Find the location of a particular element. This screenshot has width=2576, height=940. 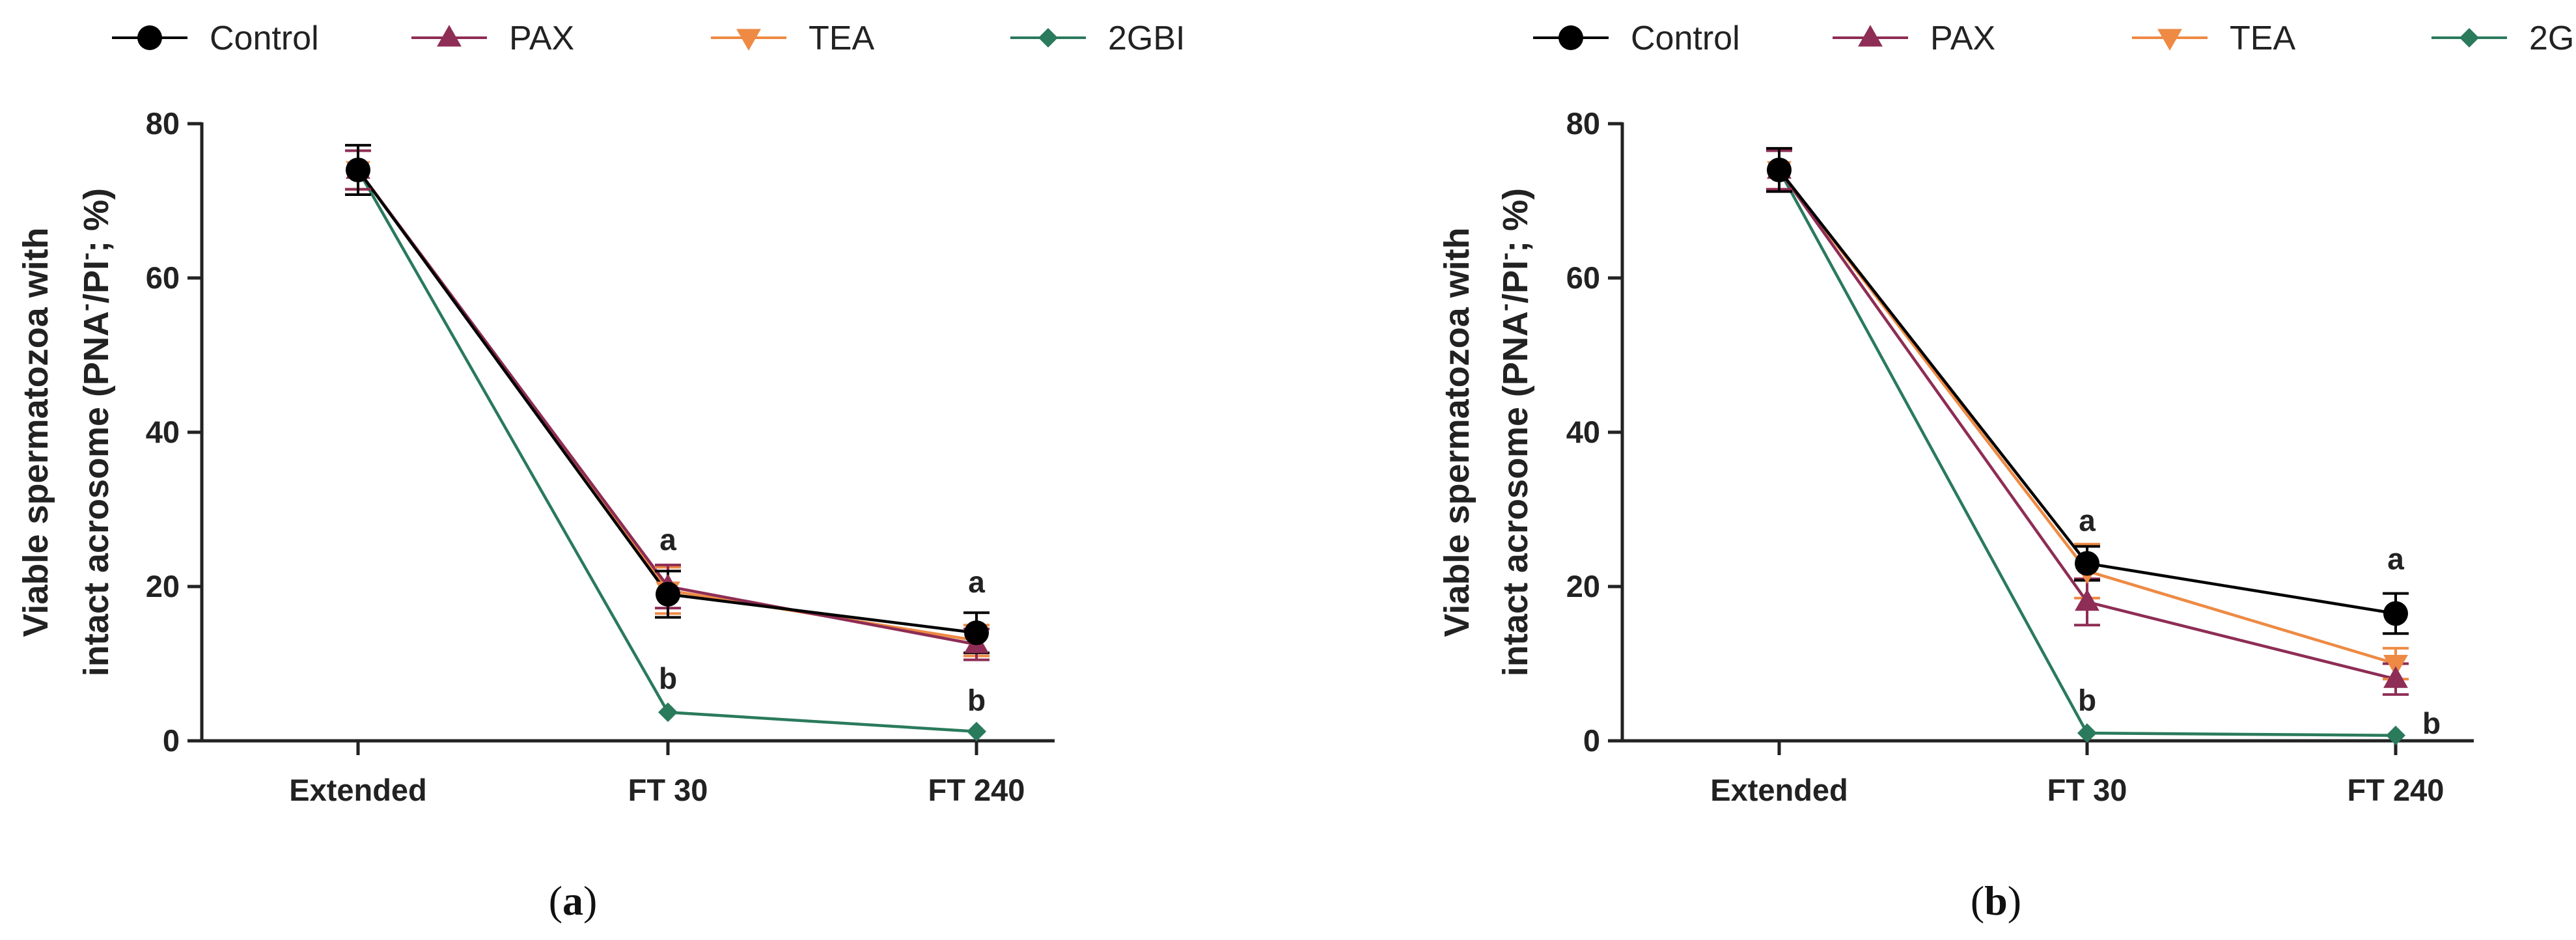

panel-label: (a) is located at coordinates (573, 901).